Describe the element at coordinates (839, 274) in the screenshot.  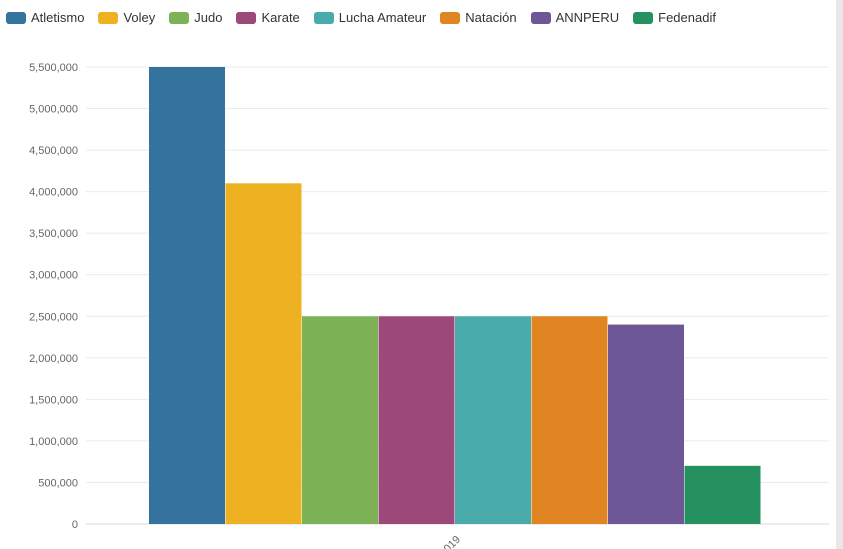
I see `vertical-scrollbar` at that location.